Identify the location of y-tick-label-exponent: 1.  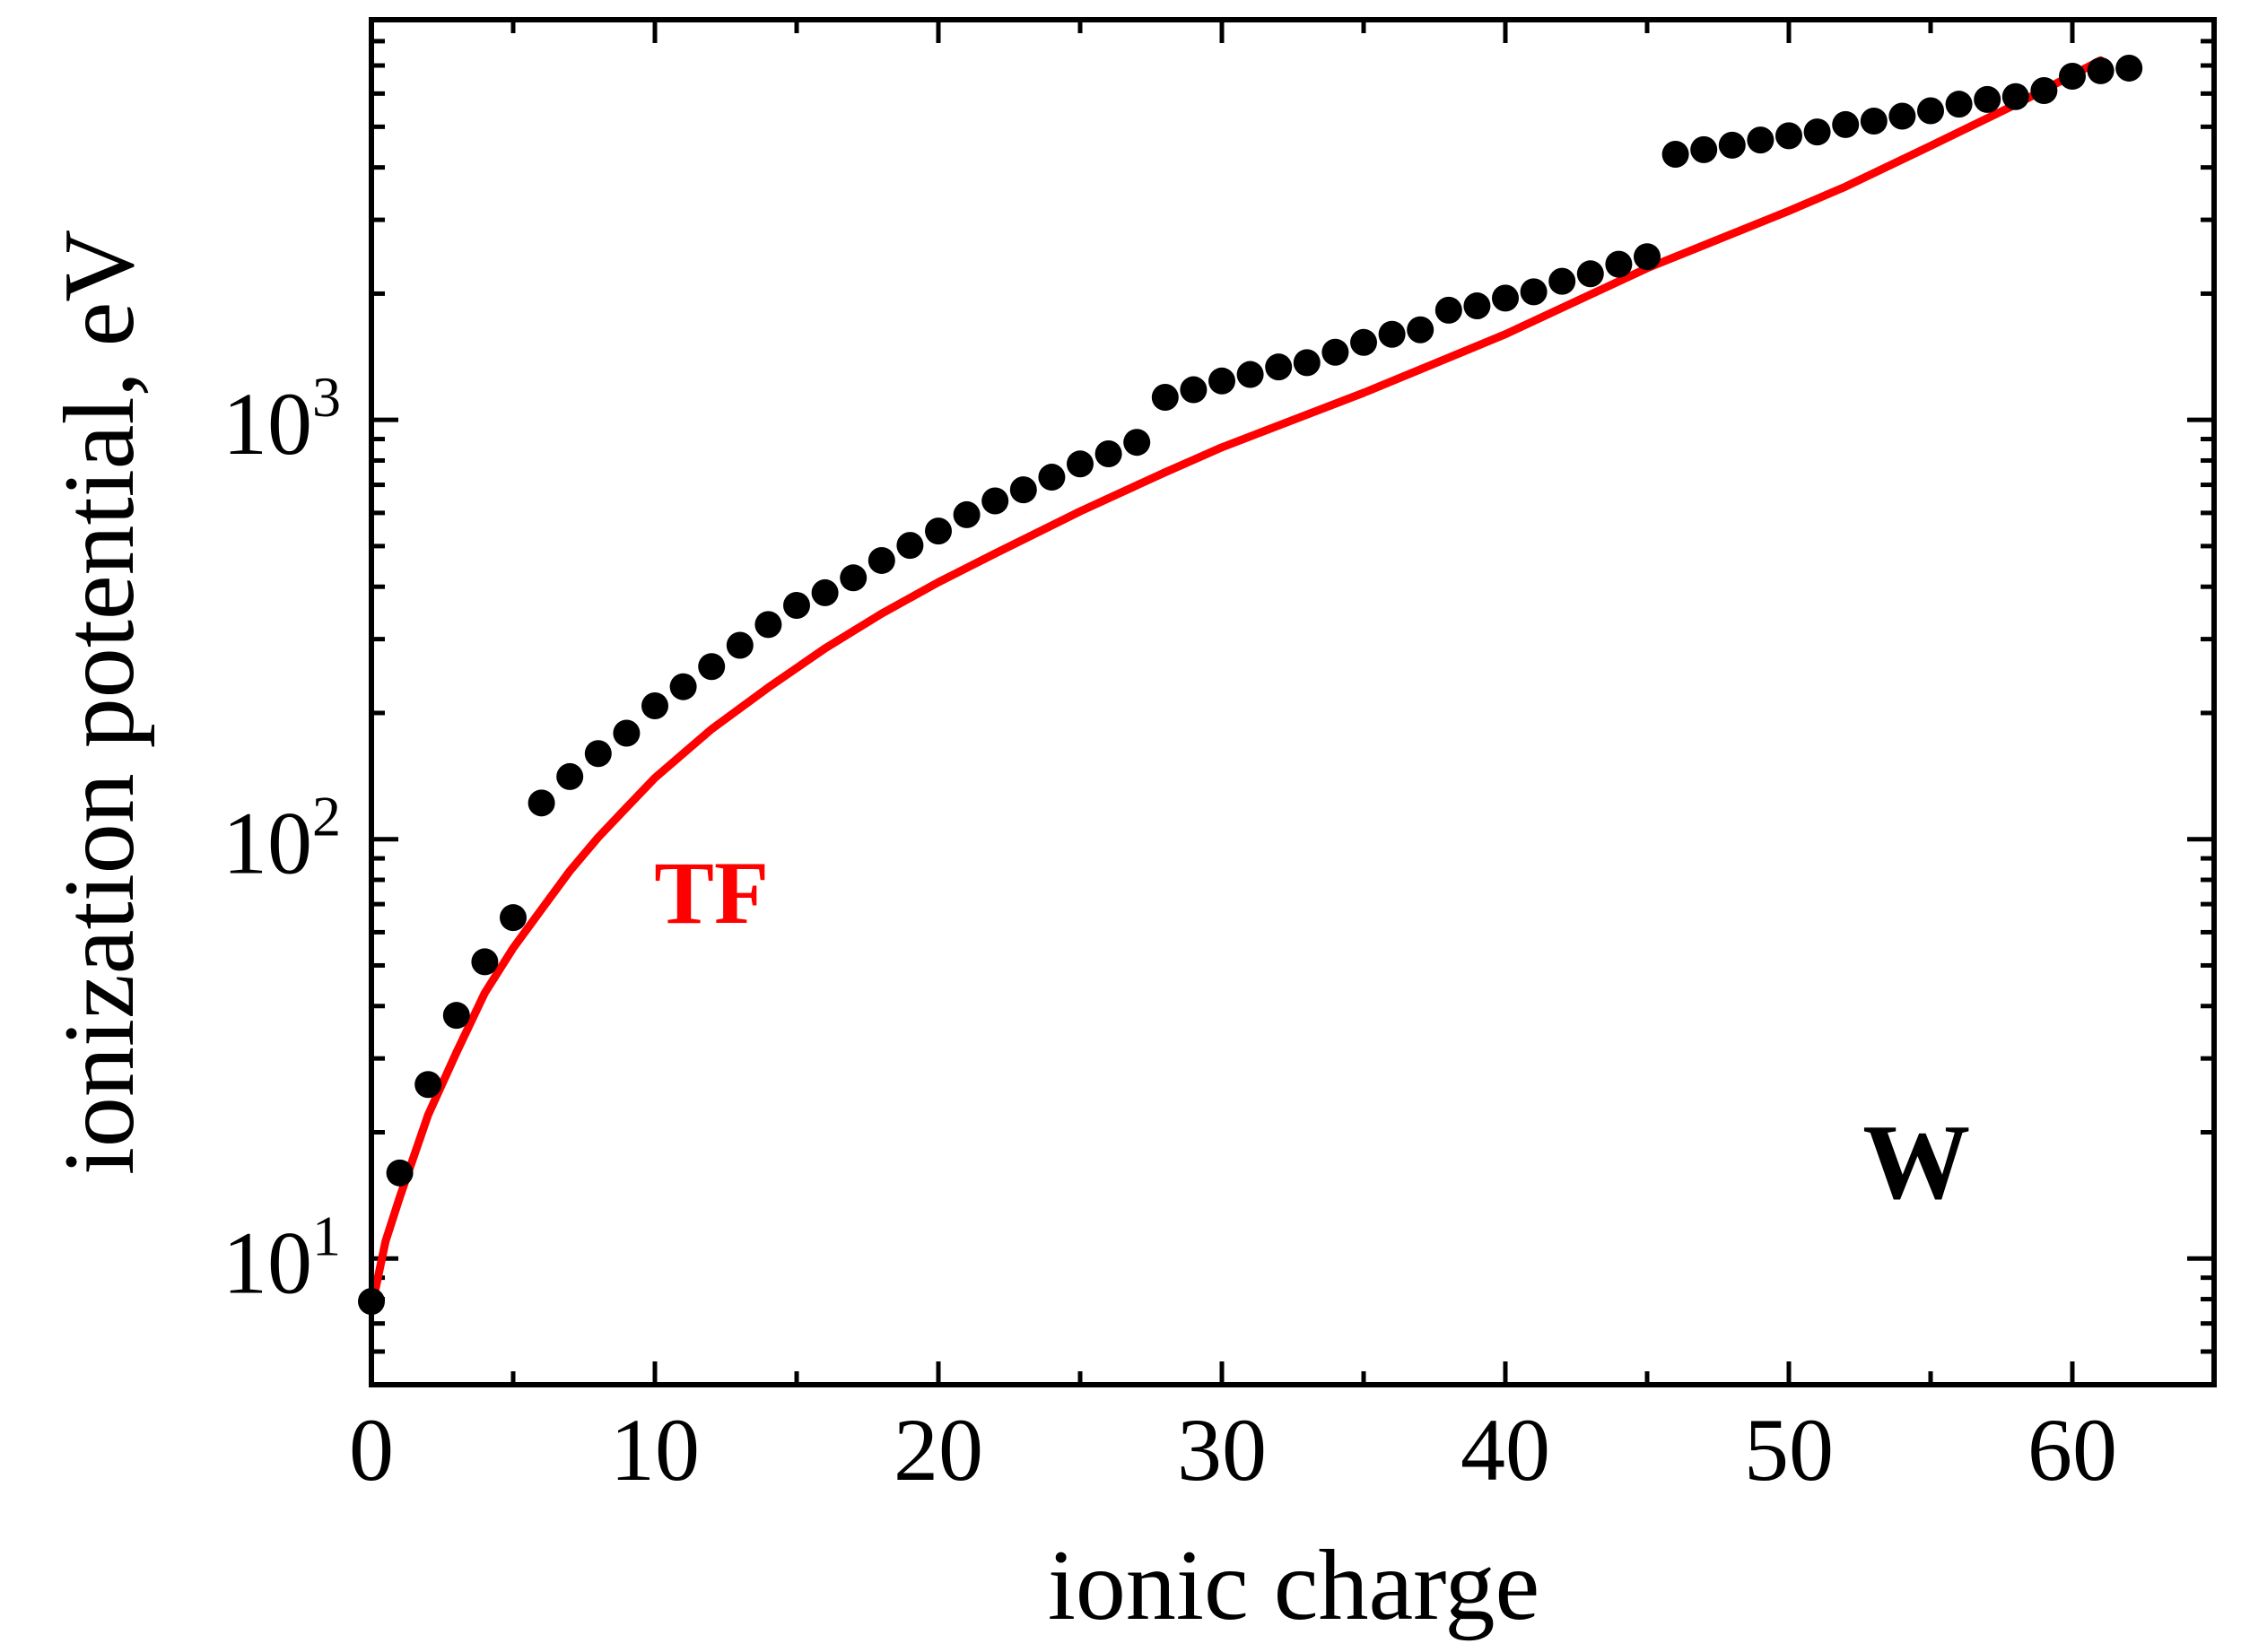
(326, 1235).